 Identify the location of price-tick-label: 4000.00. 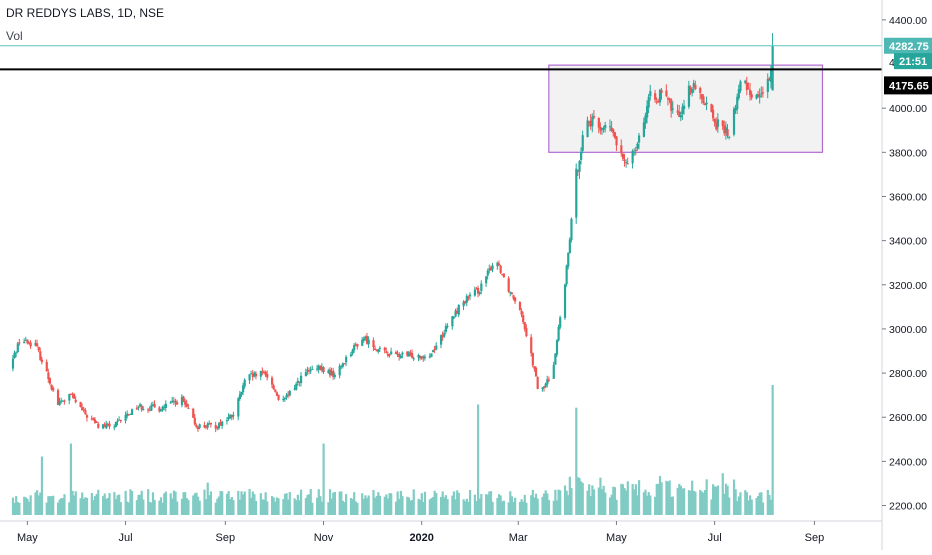
(908, 109).